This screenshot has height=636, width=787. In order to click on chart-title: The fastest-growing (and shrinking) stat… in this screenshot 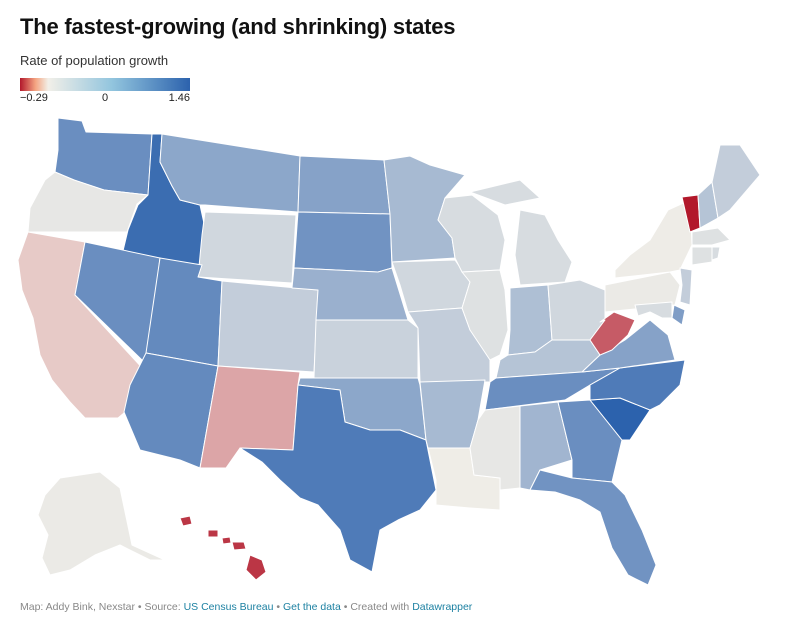, I will do `click(238, 26)`.